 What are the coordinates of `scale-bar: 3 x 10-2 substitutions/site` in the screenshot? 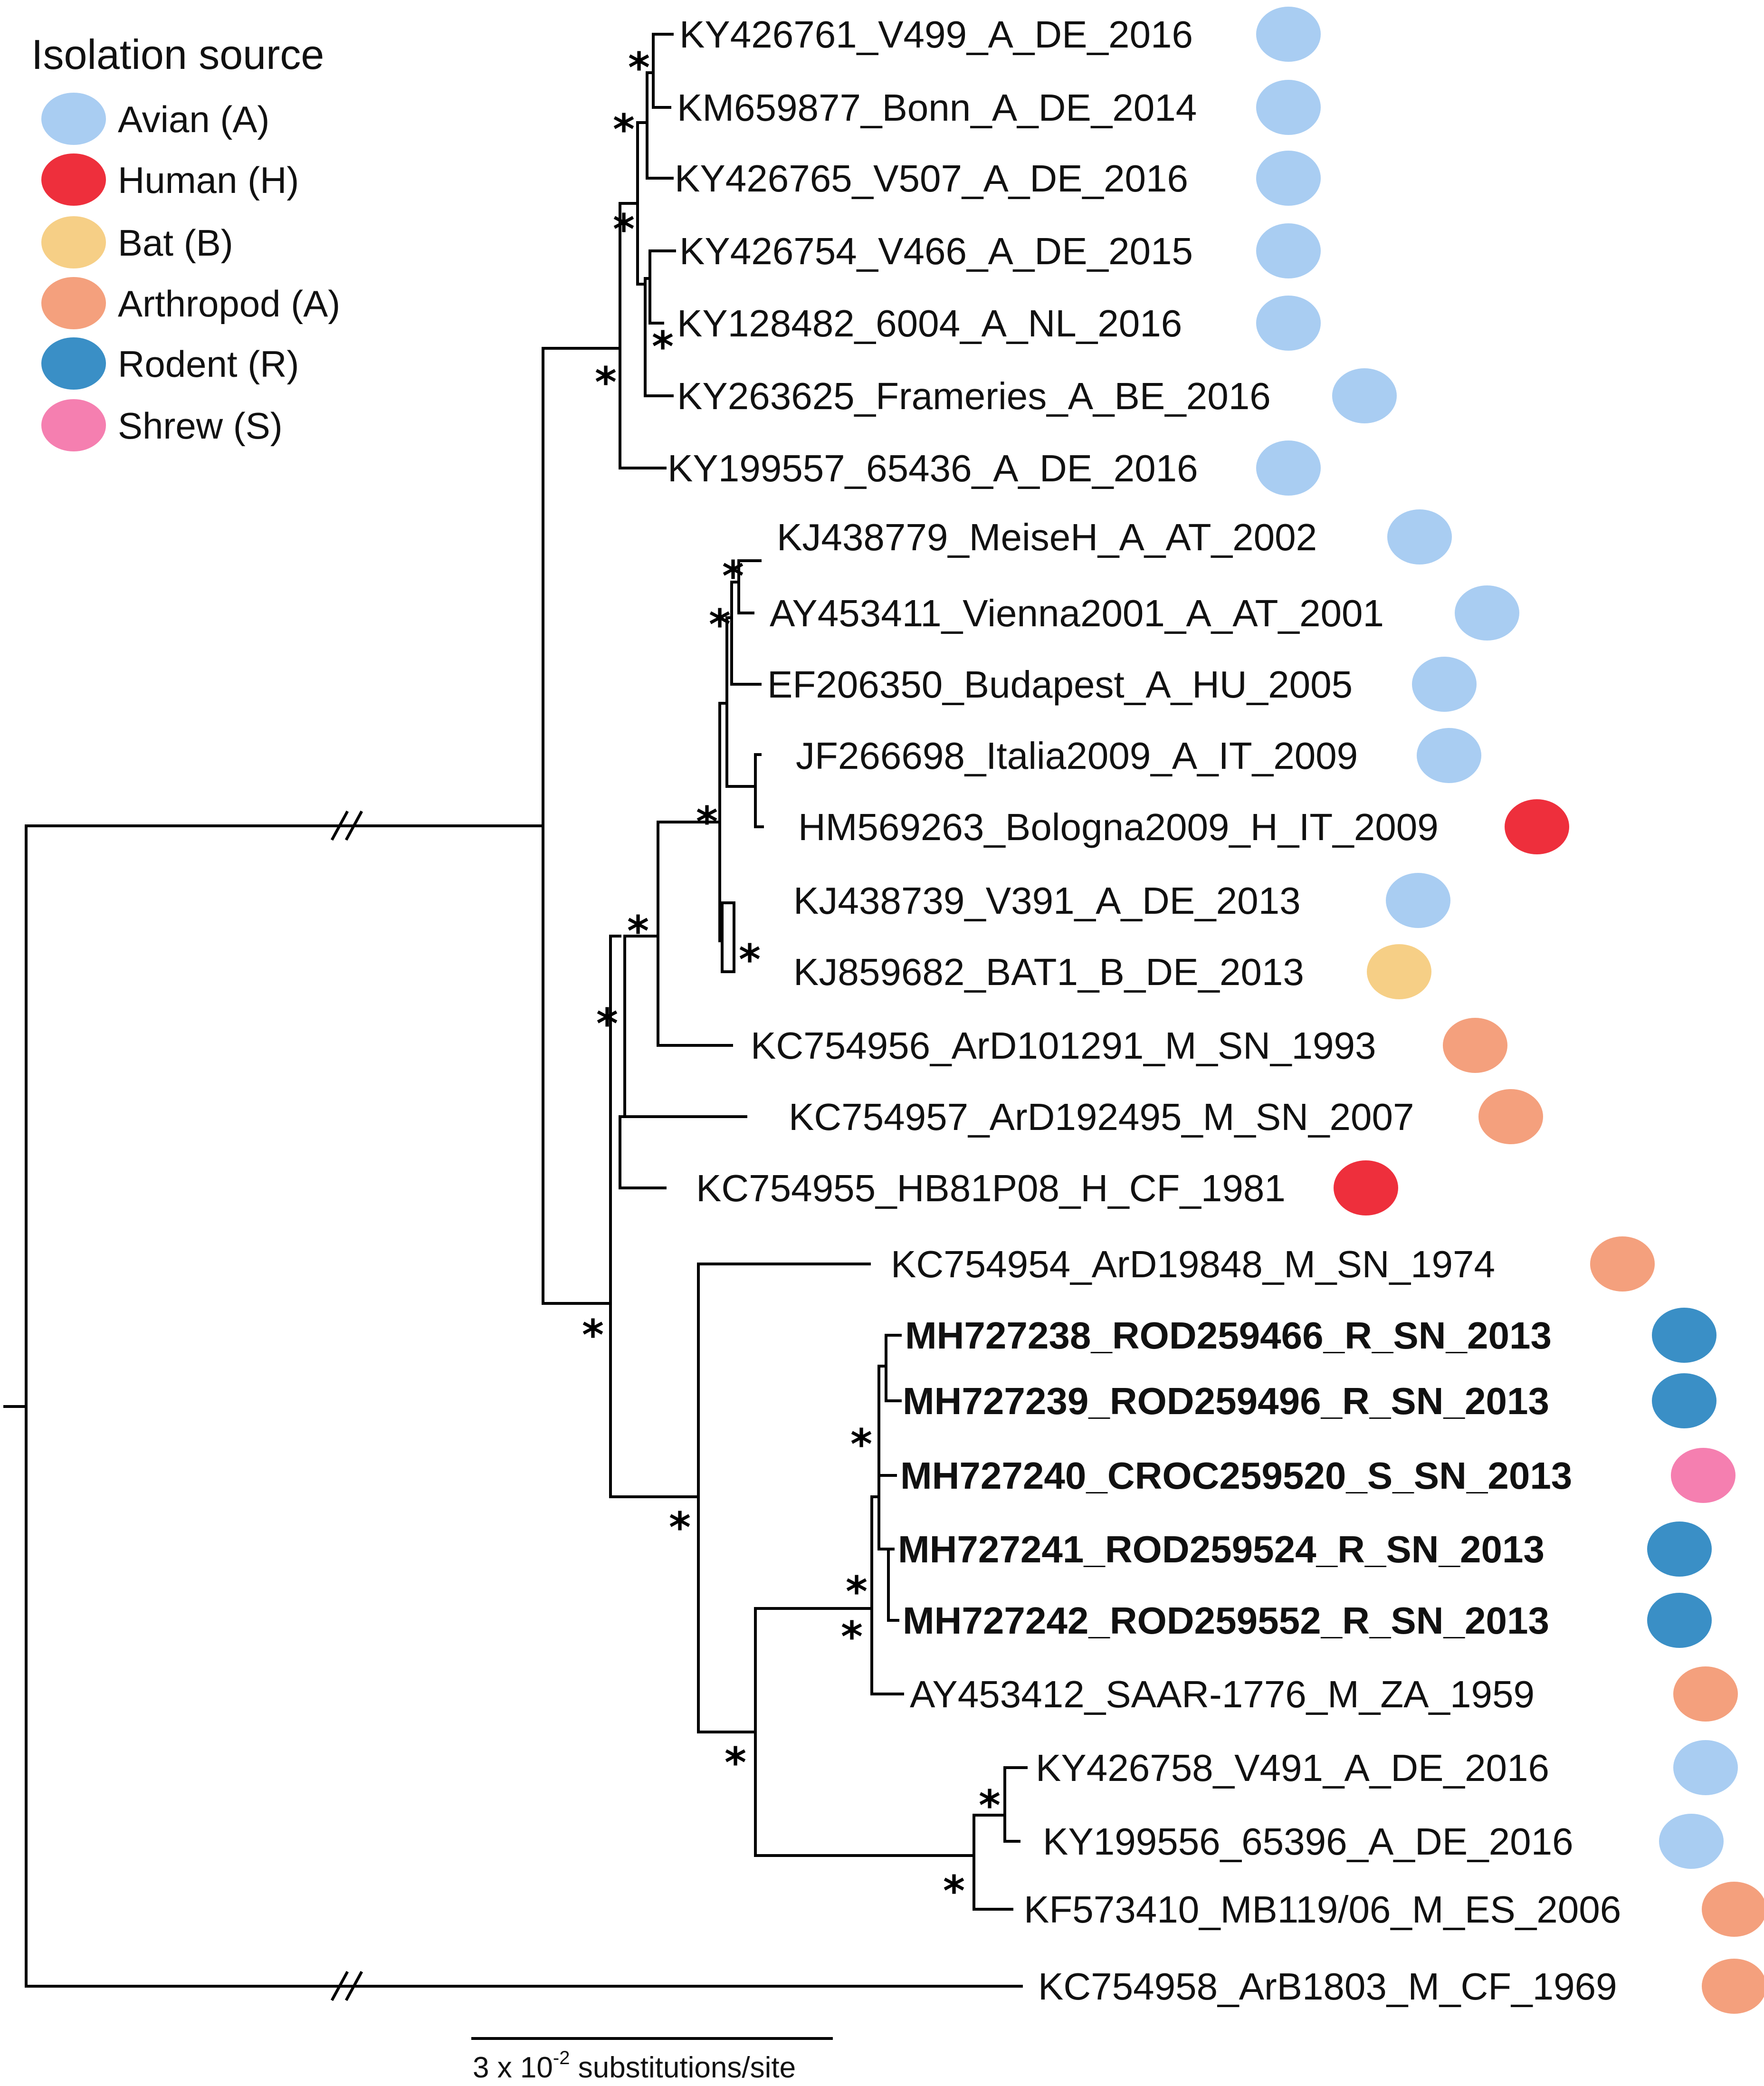 It's located at (652, 2060).